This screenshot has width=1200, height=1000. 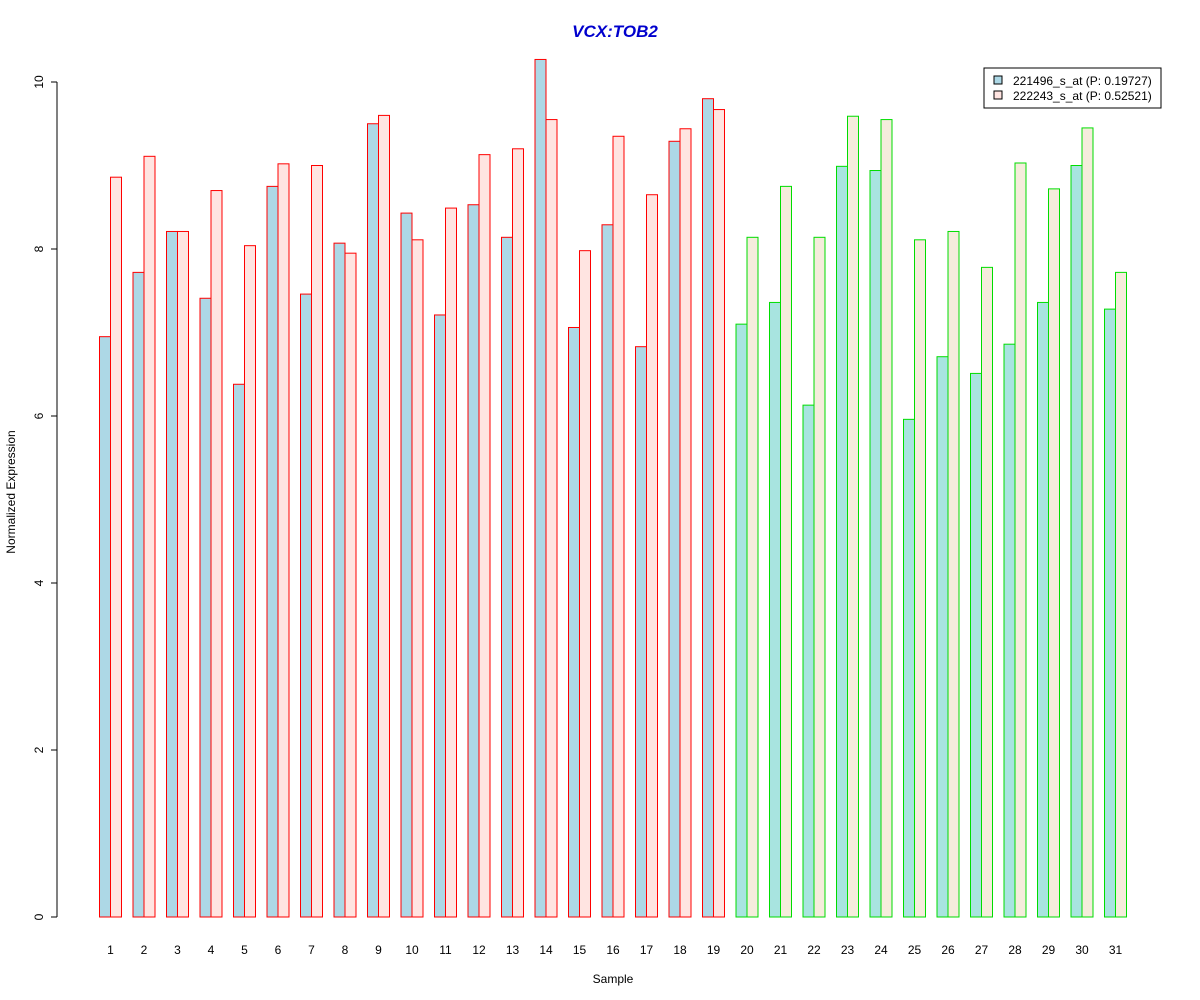 What do you see at coordinates (39, 248) in the screenshot?
I see `y-tick-label: 8` at bounding box center [39, 248].